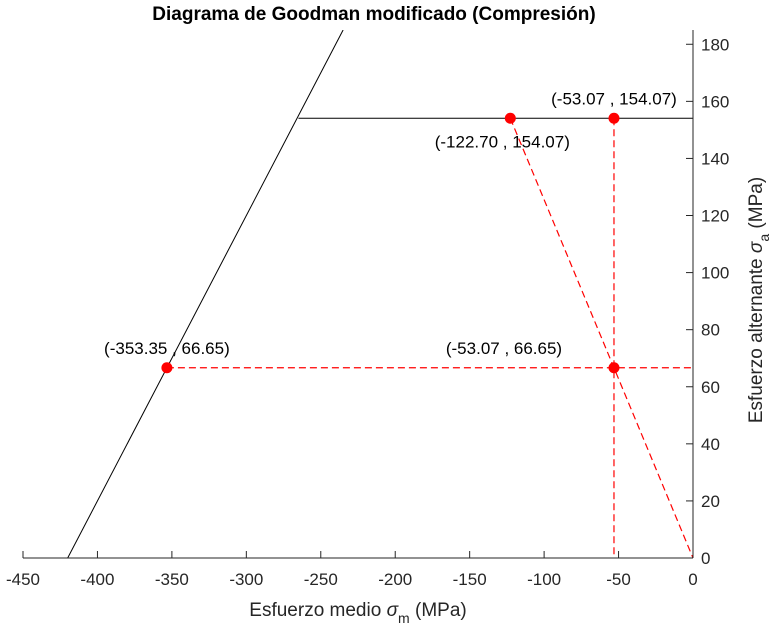  I want to click on x-tick-label-3: -300, so click(246, 579).